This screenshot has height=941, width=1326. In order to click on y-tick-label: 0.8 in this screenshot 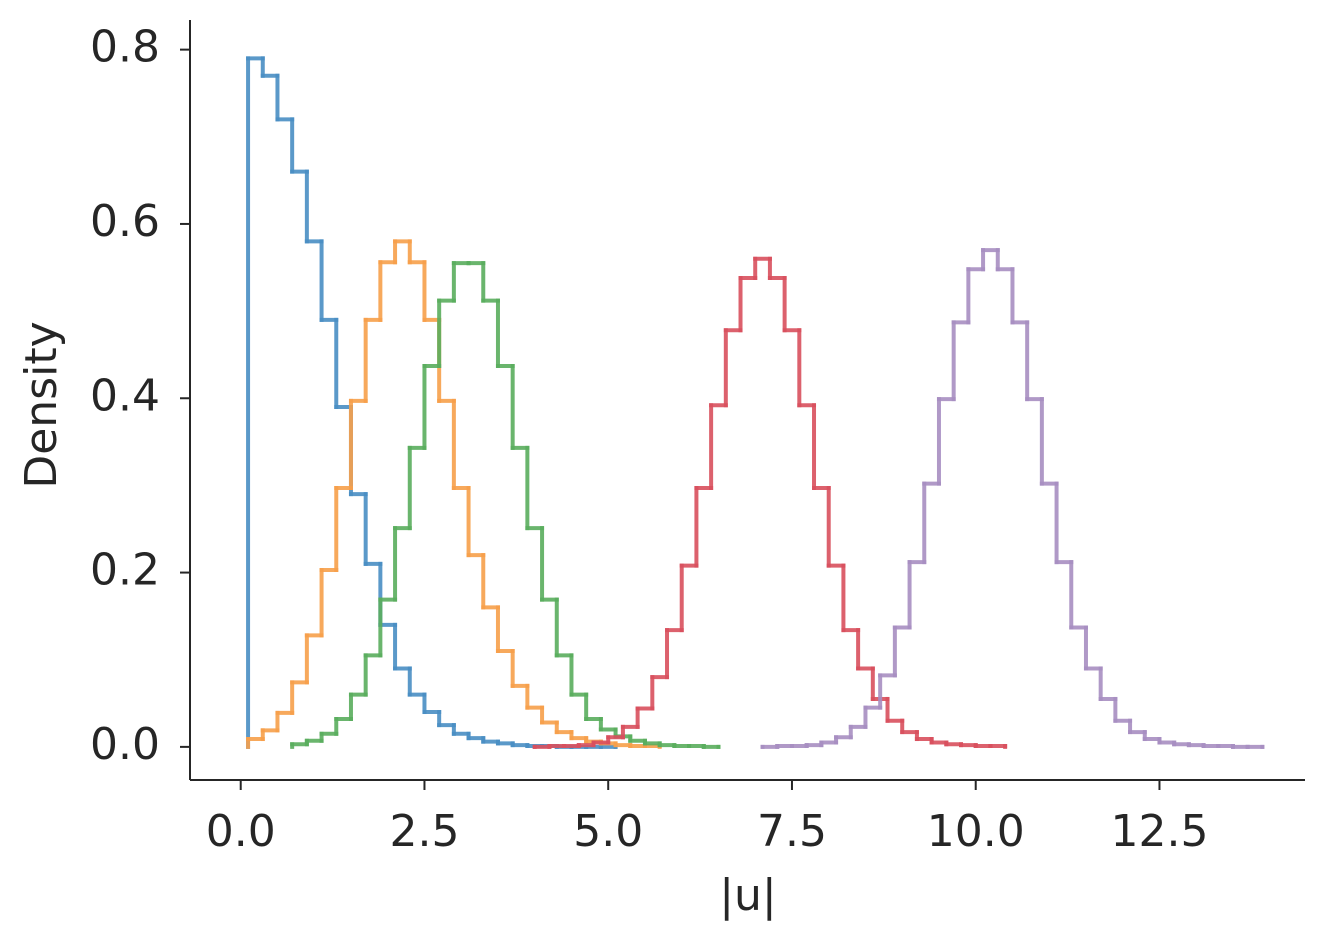, I will do `click(125, 47)`.